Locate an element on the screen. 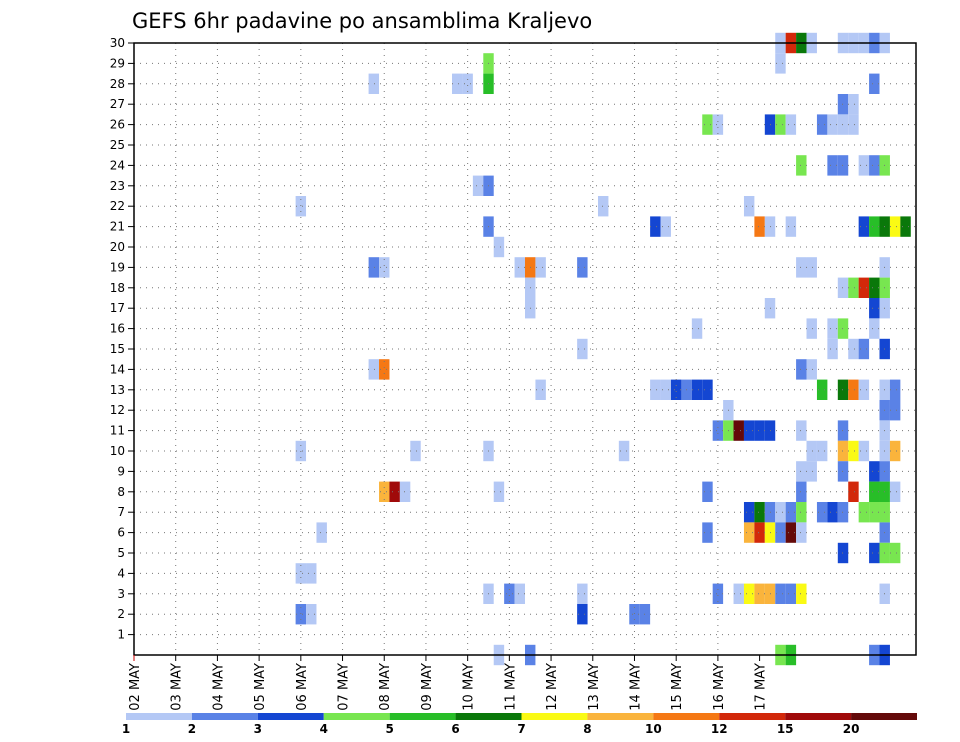 This screenshot has height=742, width=960. y-tick-label: 12 is located at coordinates (117, 410).